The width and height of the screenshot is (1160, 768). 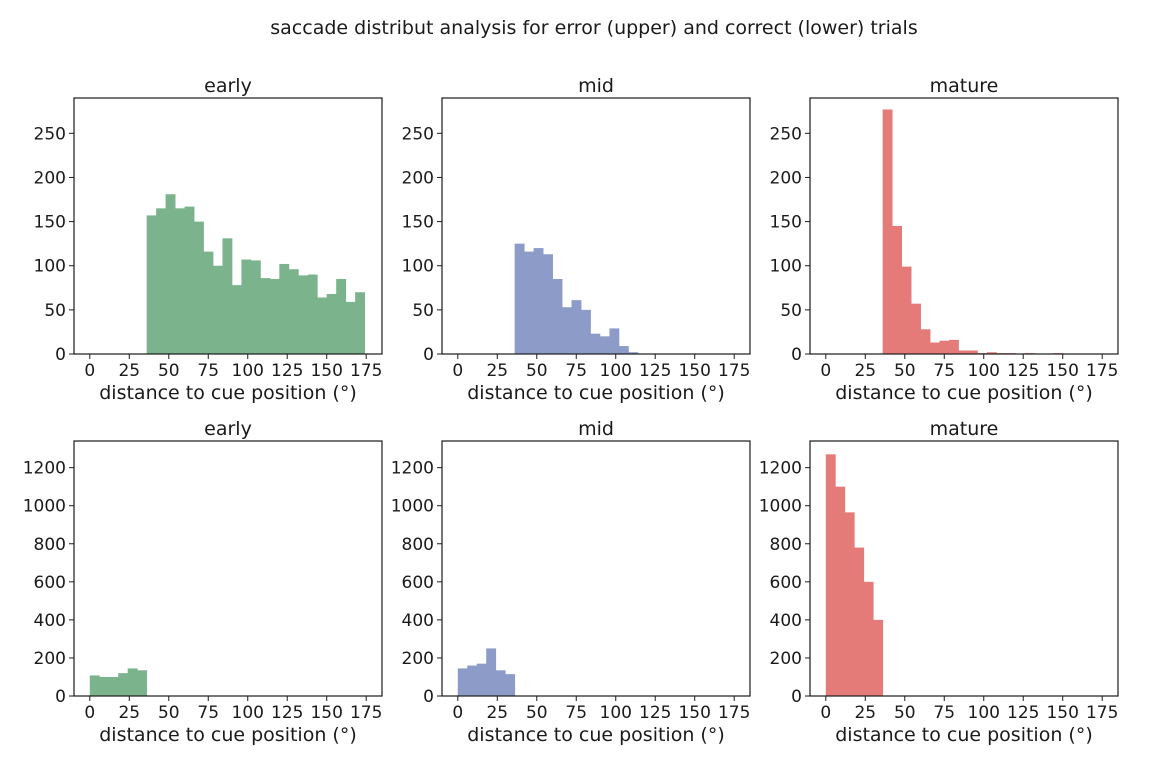 I want to click on panel-title: mature, so click(x=964, y=429).